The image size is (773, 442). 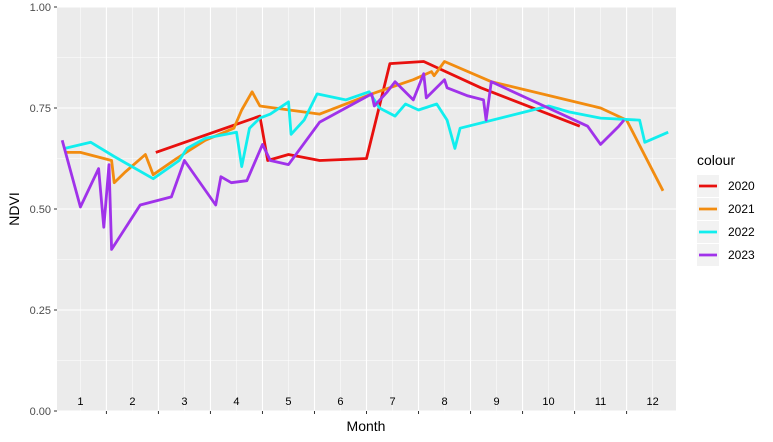 What do you see at coordinates (236, 402) in the screenshot?
I see `month-label: 4` at bounding box center [236, 402].